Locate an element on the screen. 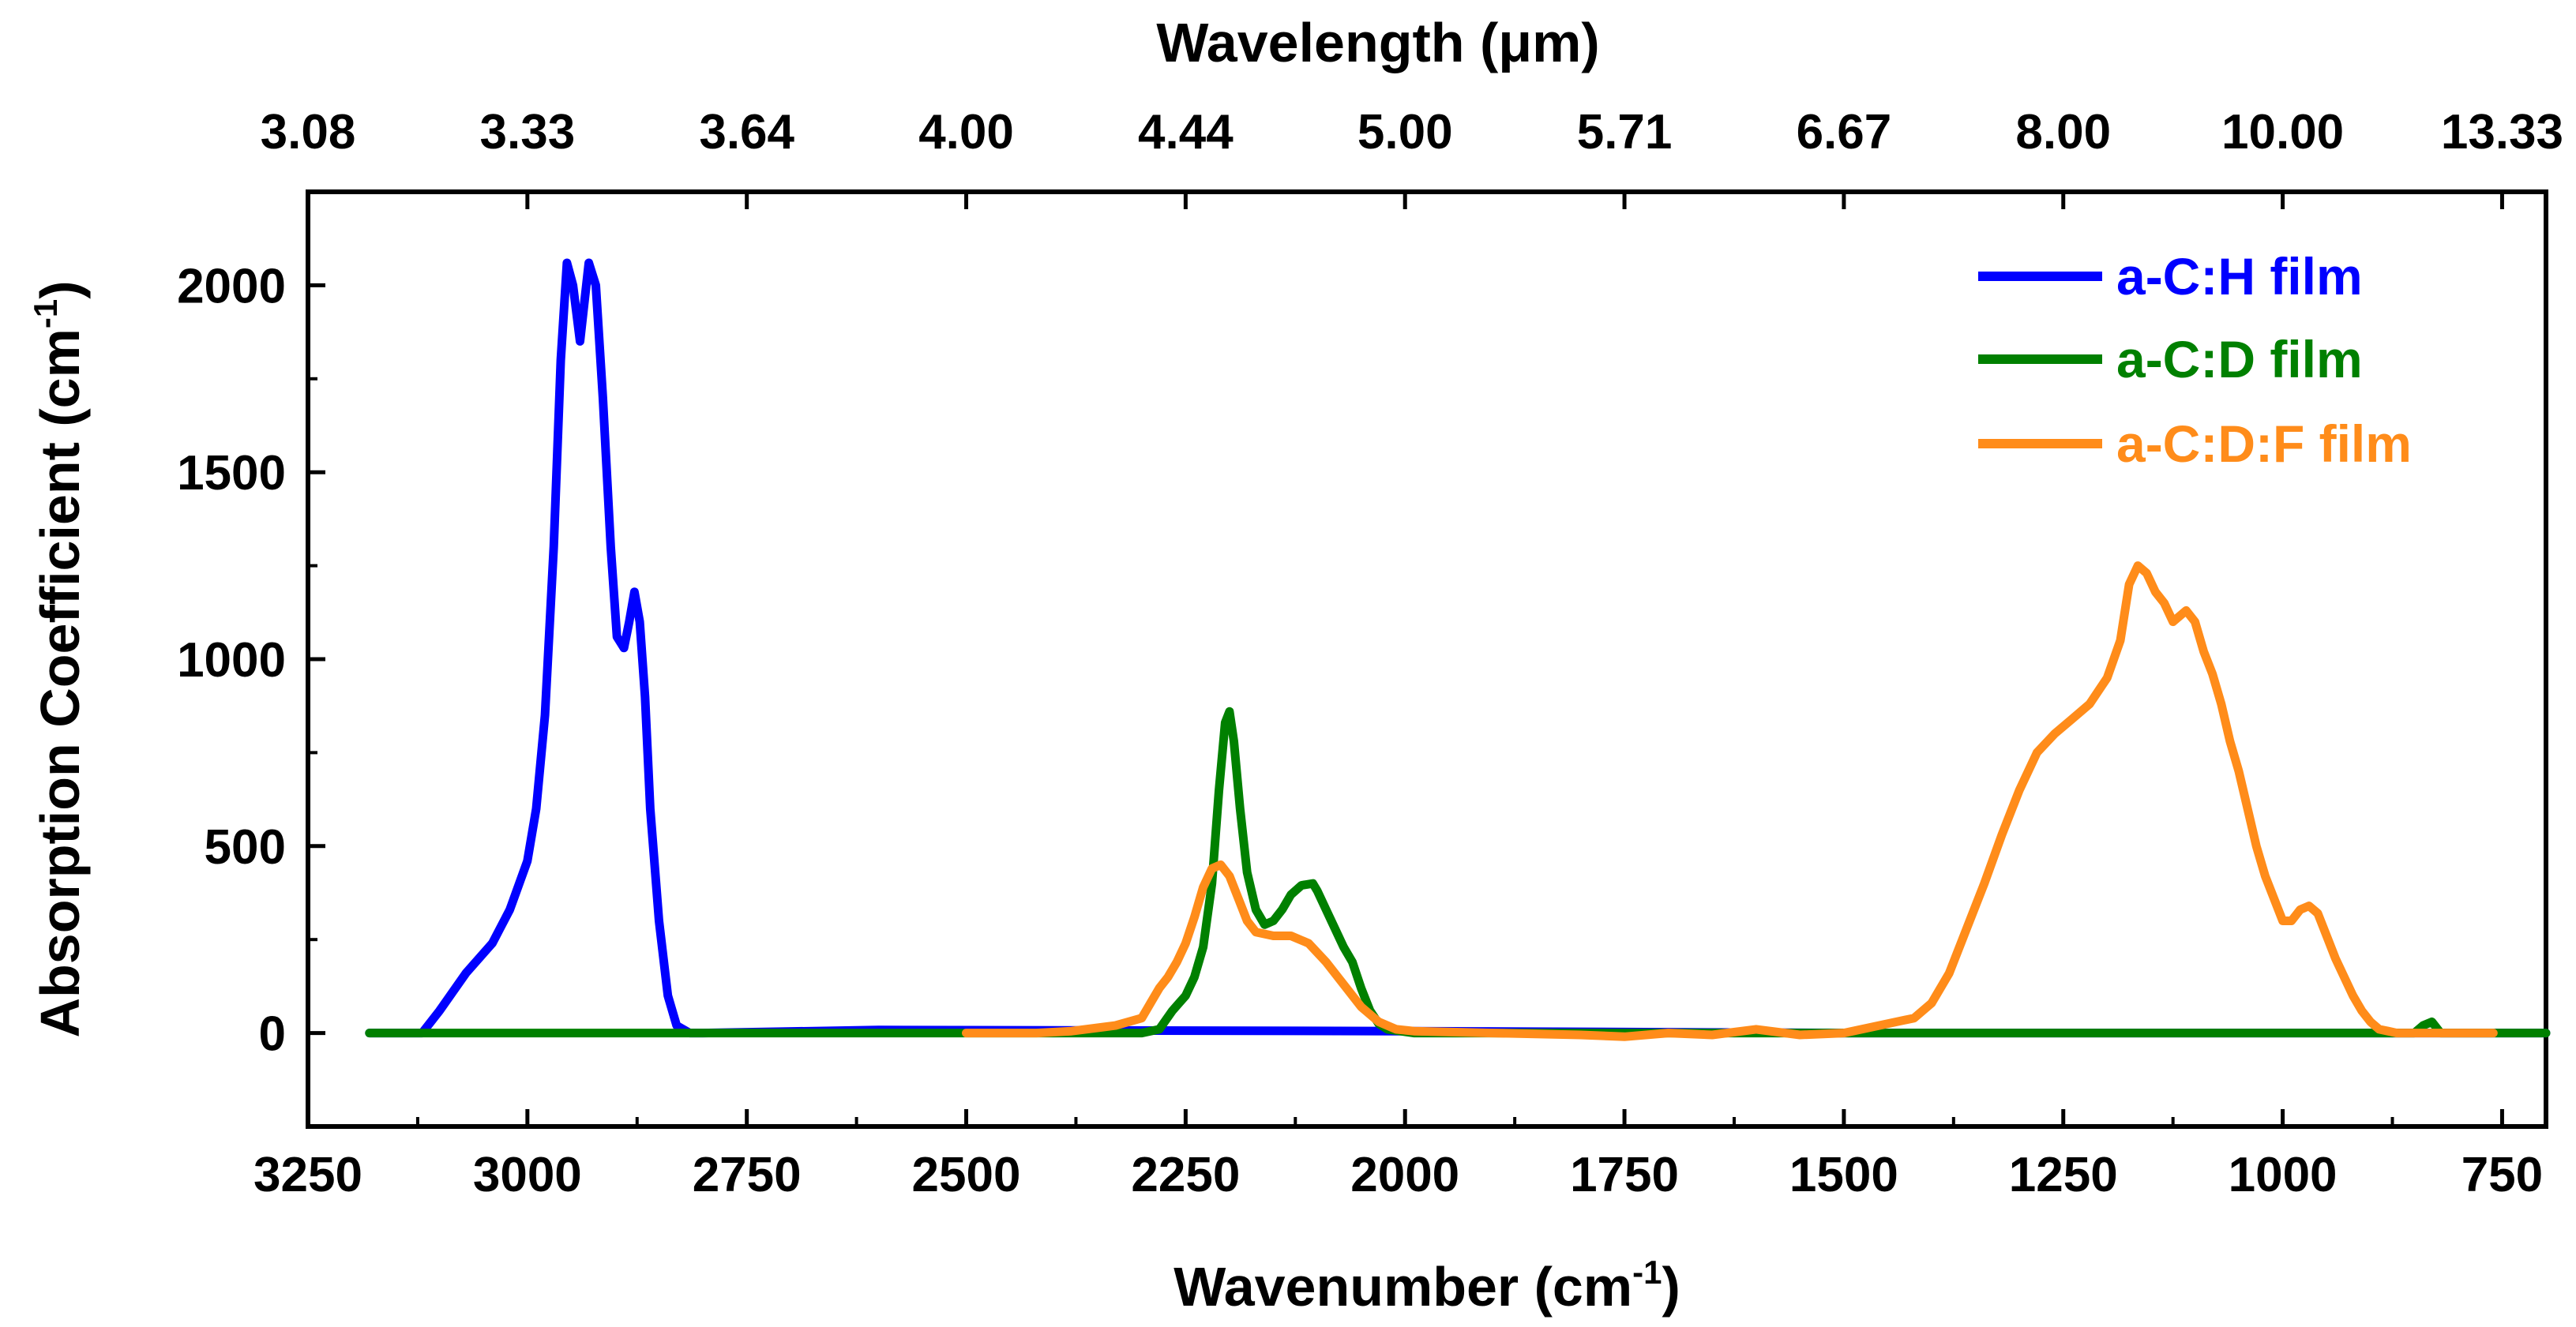  top-tick-label: 4.44 is located at coordinates (1186, 132).